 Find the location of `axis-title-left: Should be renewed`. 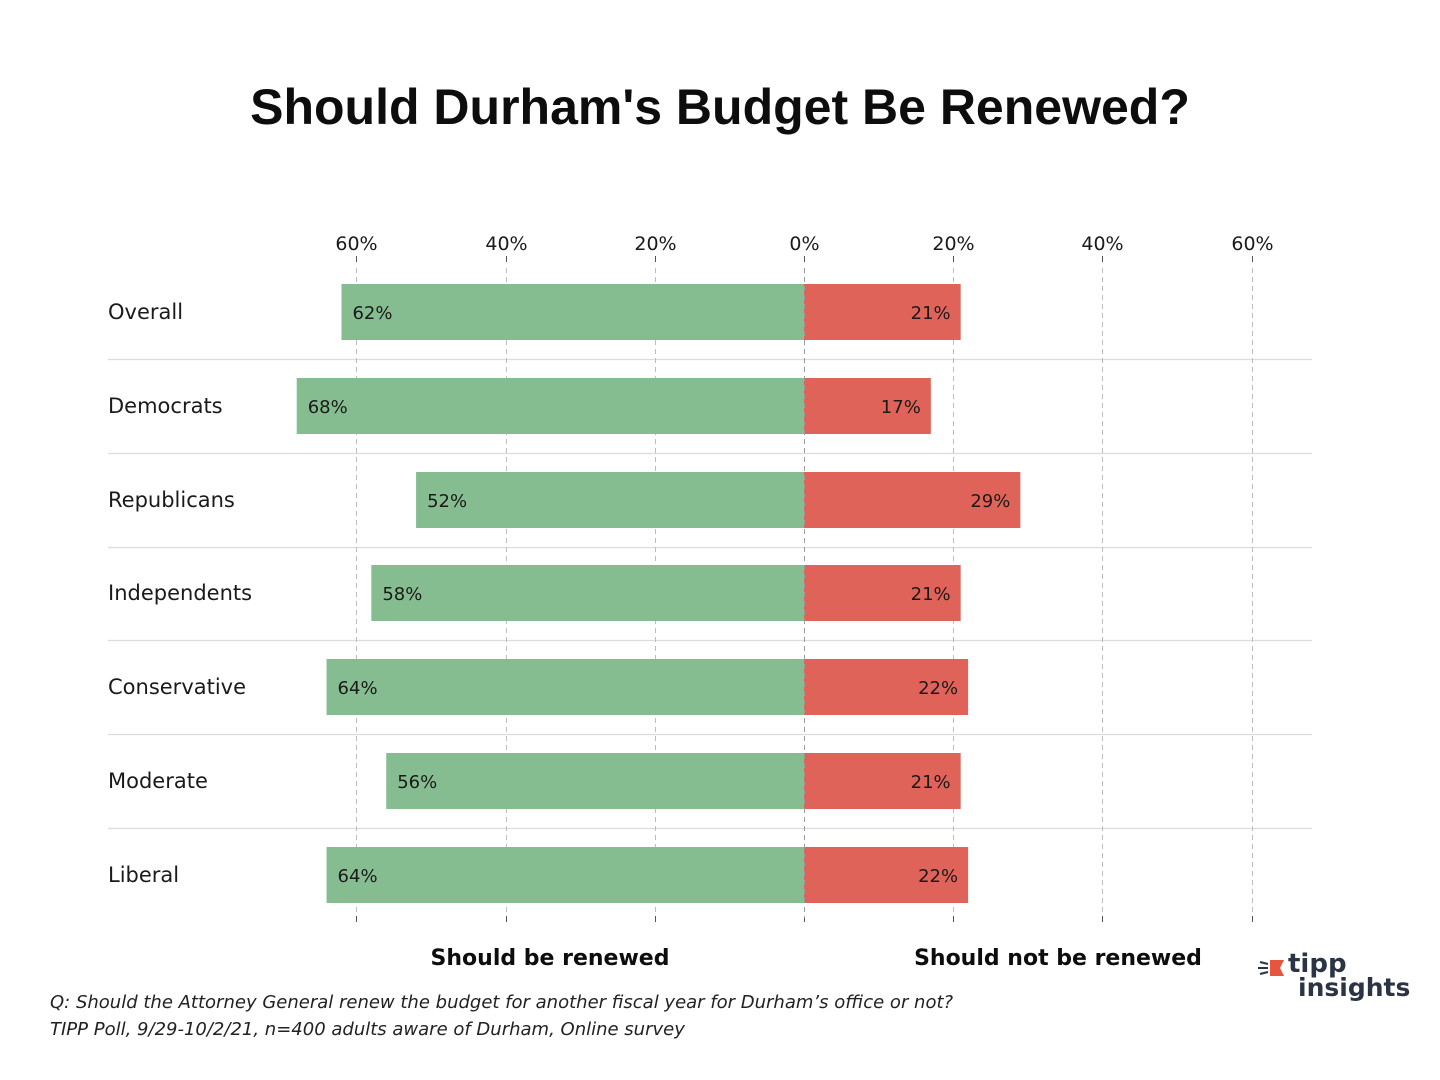

axis-title-left: Should be renewed is located at coordinates (550, 958).